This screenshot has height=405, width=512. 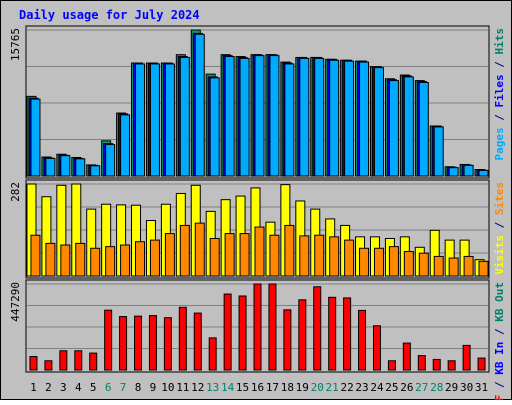 What do you see at coordinates (138, 387) in the screenshot?
I see `x-tick-label: 8` at bounding box center [138, 387].